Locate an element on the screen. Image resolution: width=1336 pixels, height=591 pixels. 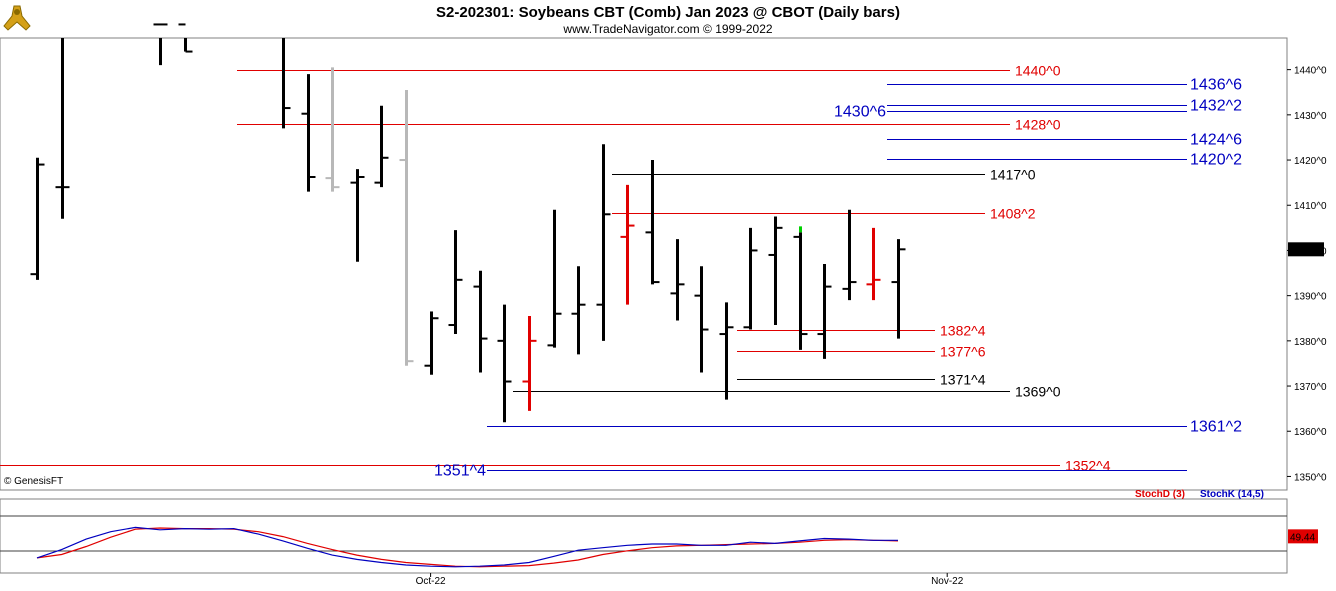
y-tick-label: 1360^0 is located at coordinates (1310, 432).